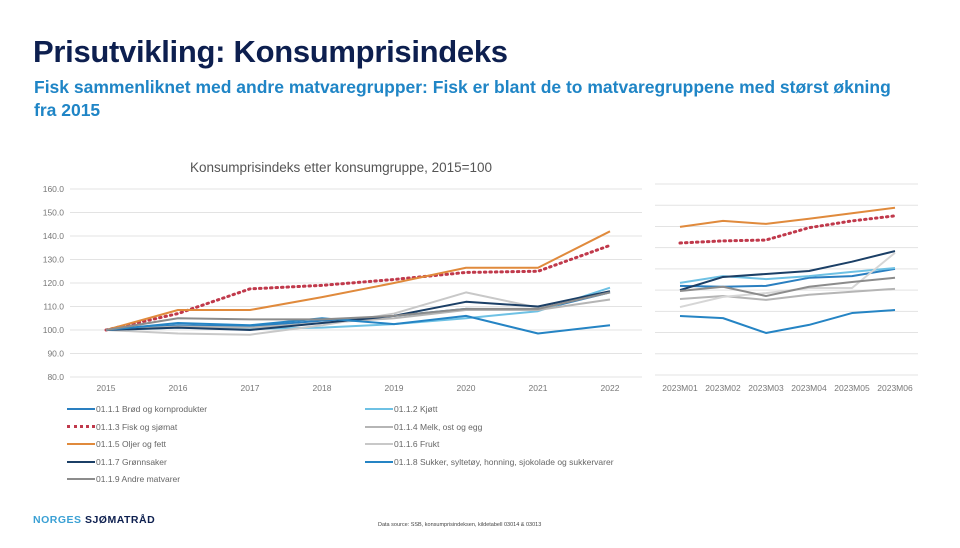  What do you see at coordinates (131, 444) in the screenshot?
I see `legend-label: 01.1.5 Oljer og fett` at bounding box center [131, 444].